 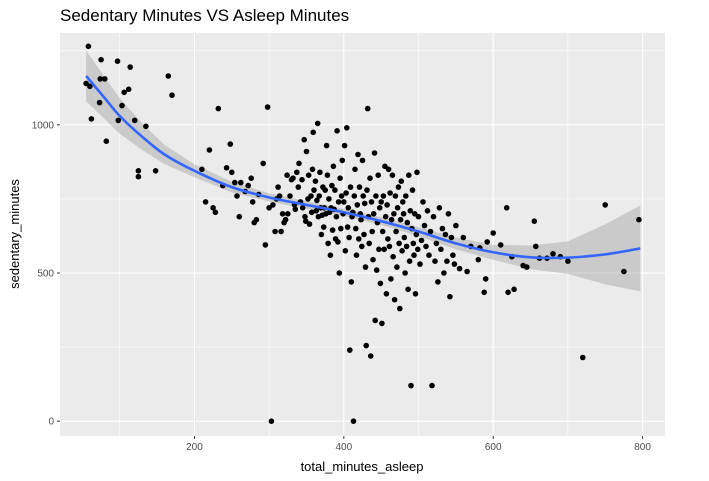 I want to click on x-axis-title: total_minutes_asleep, so click(x=362, y=466).